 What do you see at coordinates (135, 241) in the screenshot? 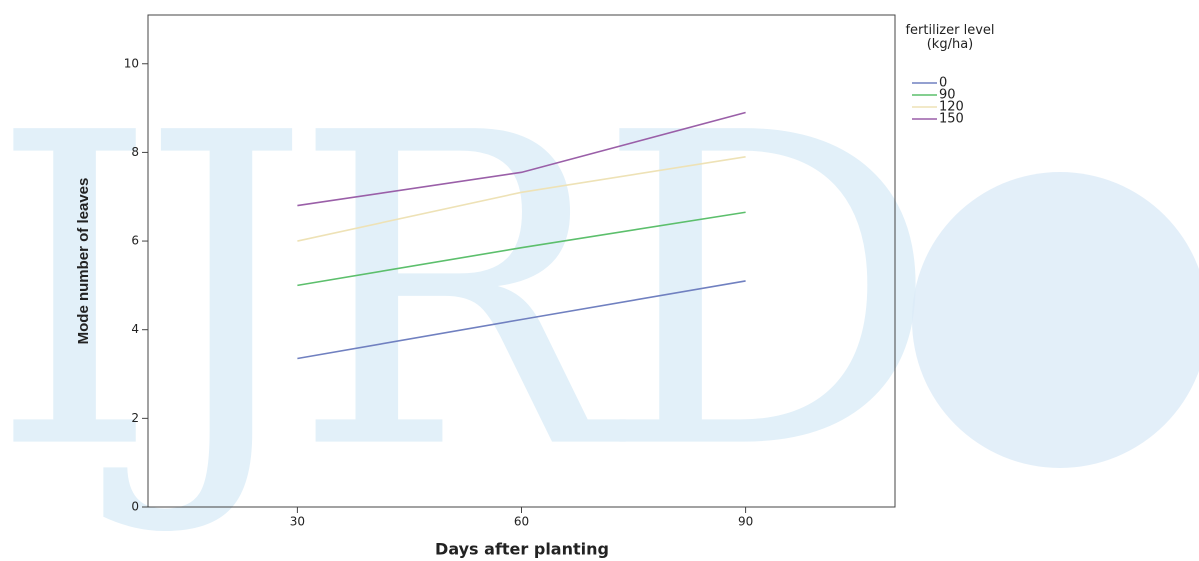
I see `y-tick-label: 6` at bounding box center [135, 241].